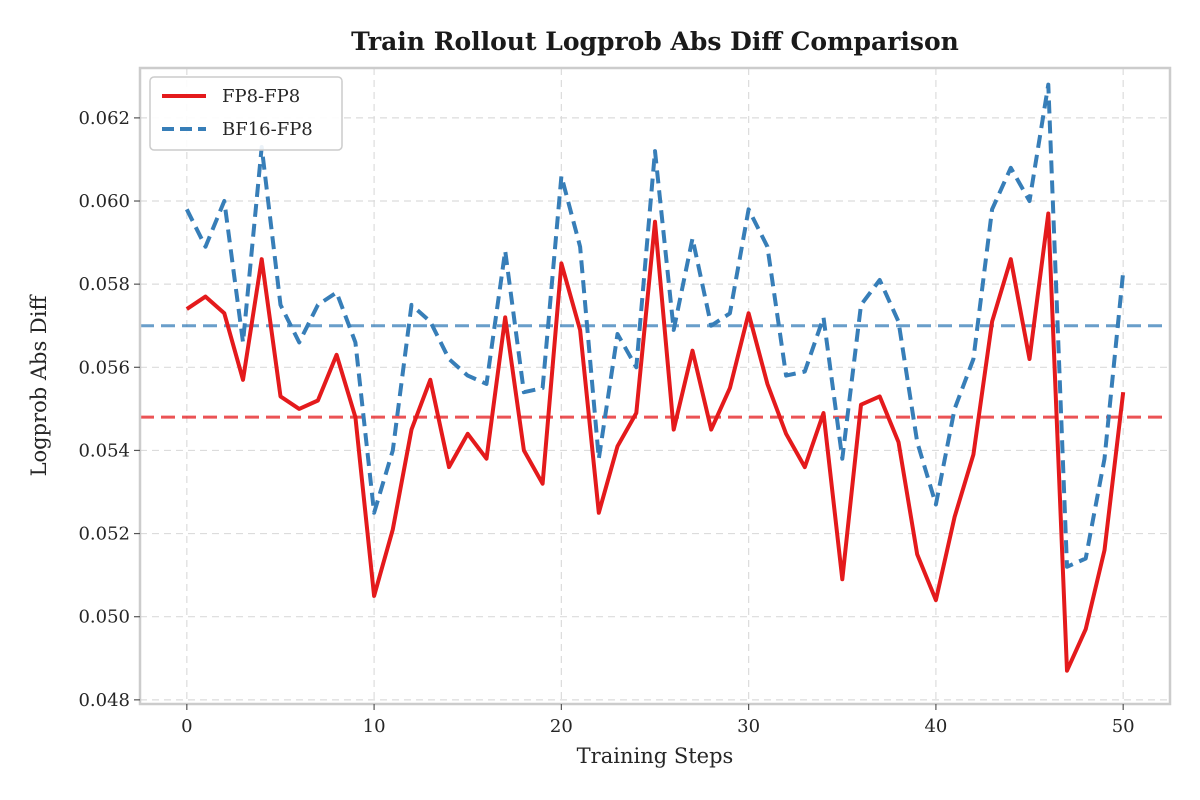 The image size is (1200, 800). Describe the element at coordinates (104, 617) in the screenshot. I see `y-tick-label: 0.050` at that location.